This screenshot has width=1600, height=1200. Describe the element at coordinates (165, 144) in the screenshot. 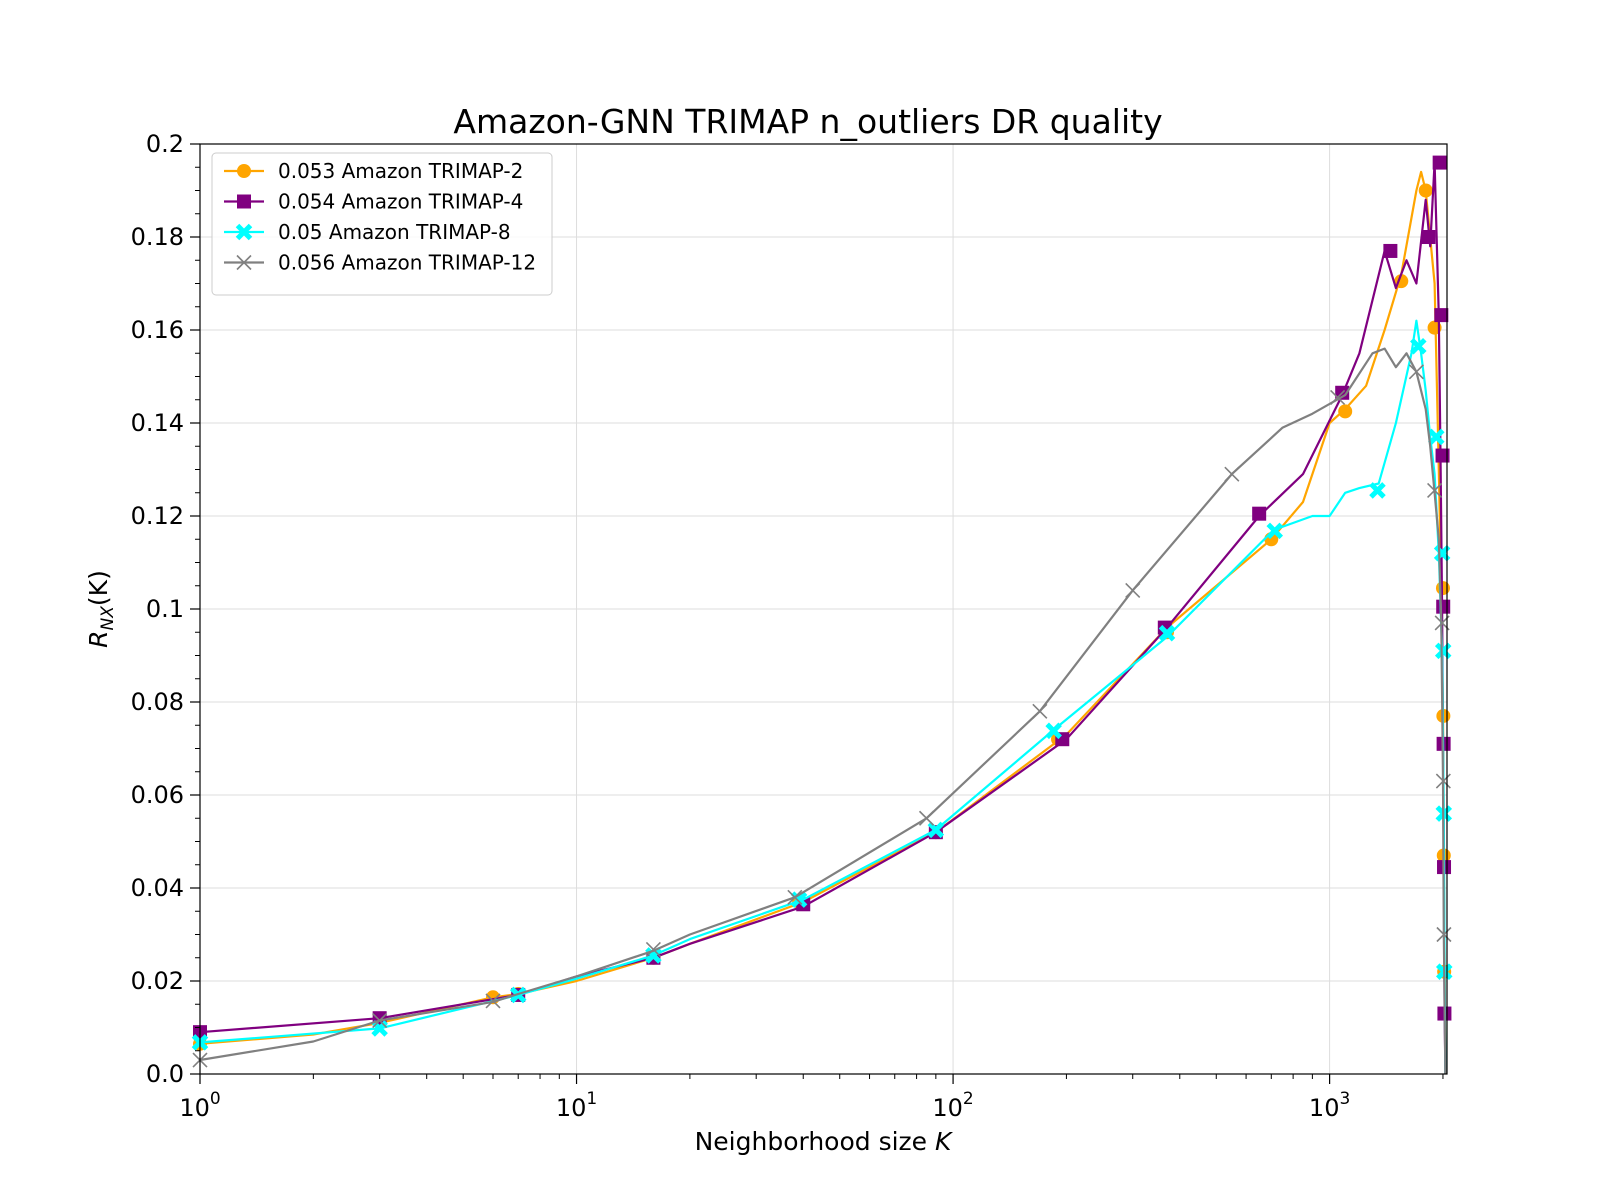

I see `y-tick-label: 0.2` at that location.